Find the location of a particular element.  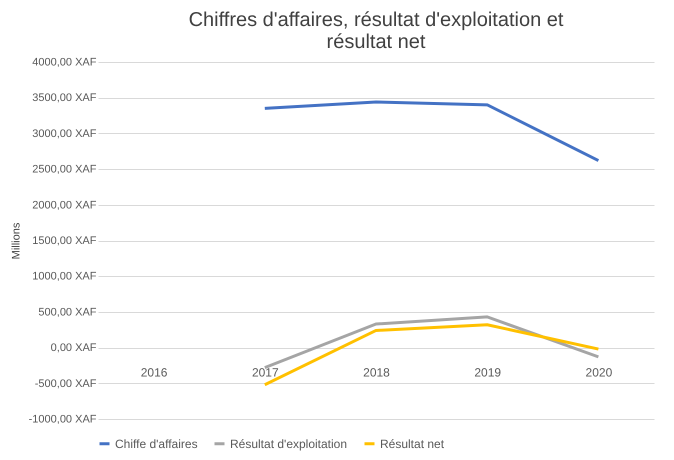

y-tick-label: -1000,00 XAF is located at coordinates (62, 420).